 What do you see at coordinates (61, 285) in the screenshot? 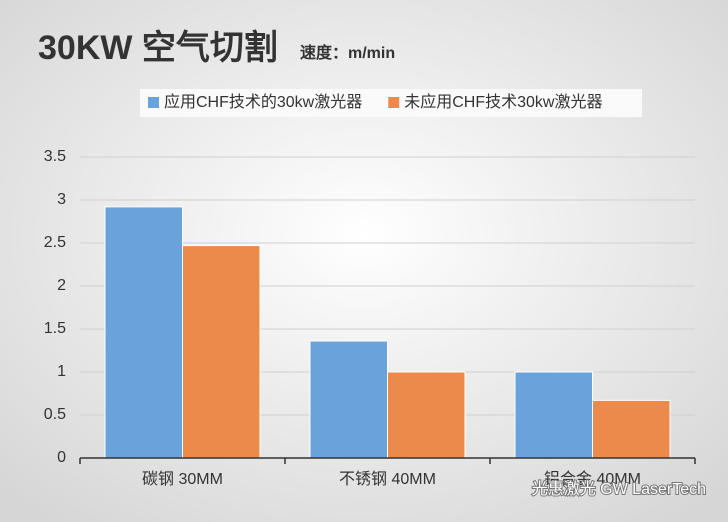
I see `y-tick-label: 2` at bounding box center [61, 285].